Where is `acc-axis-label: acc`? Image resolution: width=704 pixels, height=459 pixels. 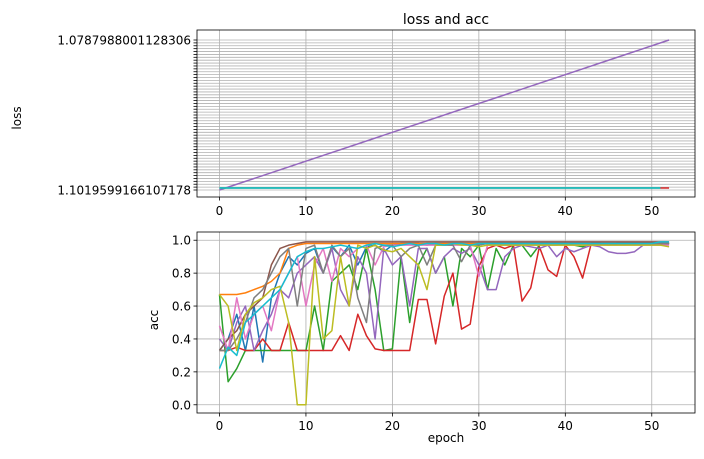 acc-axis-label: acc is located at coordinates (154, 320).